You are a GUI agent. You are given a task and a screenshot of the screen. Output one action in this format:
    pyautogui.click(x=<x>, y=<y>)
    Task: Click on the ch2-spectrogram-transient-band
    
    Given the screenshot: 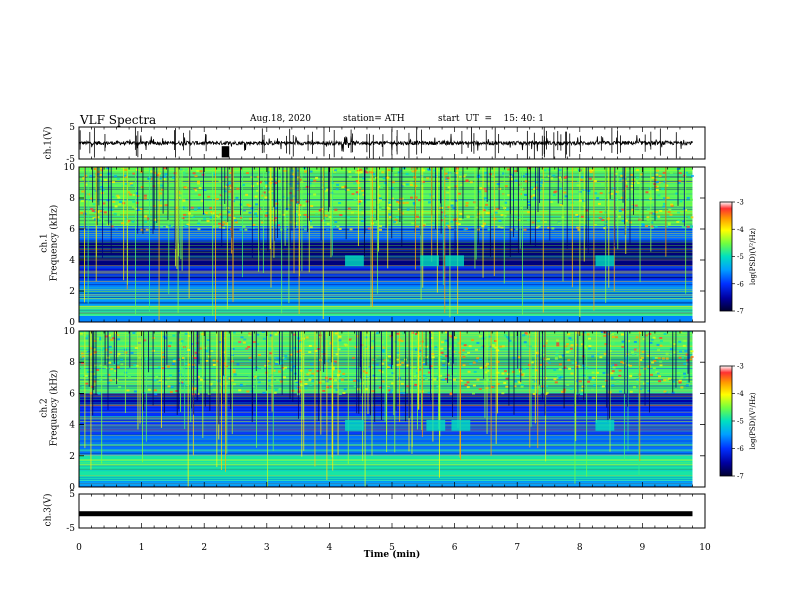 What is the action you would take?
    pyautogui.click(x=605, y=425)
    